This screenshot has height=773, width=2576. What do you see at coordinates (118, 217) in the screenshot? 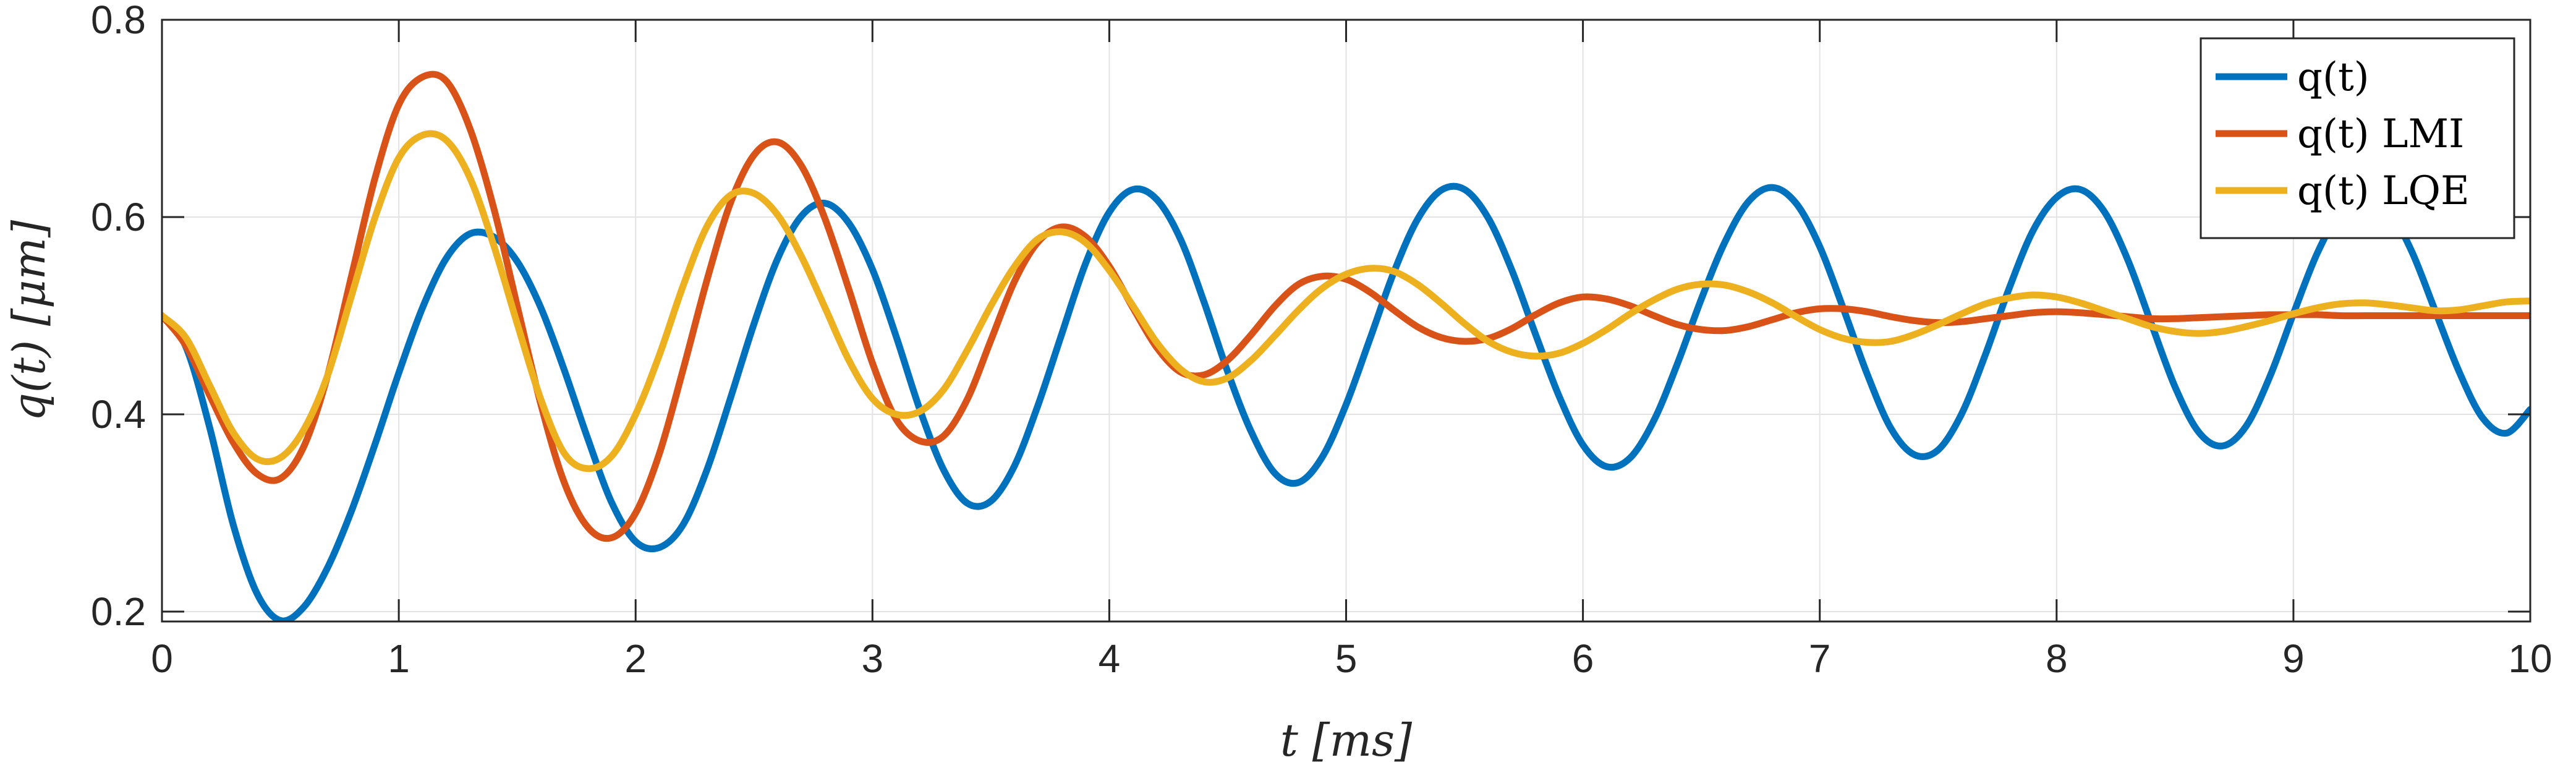
I see `y-tick-label: 0.6` at bounding box center [118, 217].